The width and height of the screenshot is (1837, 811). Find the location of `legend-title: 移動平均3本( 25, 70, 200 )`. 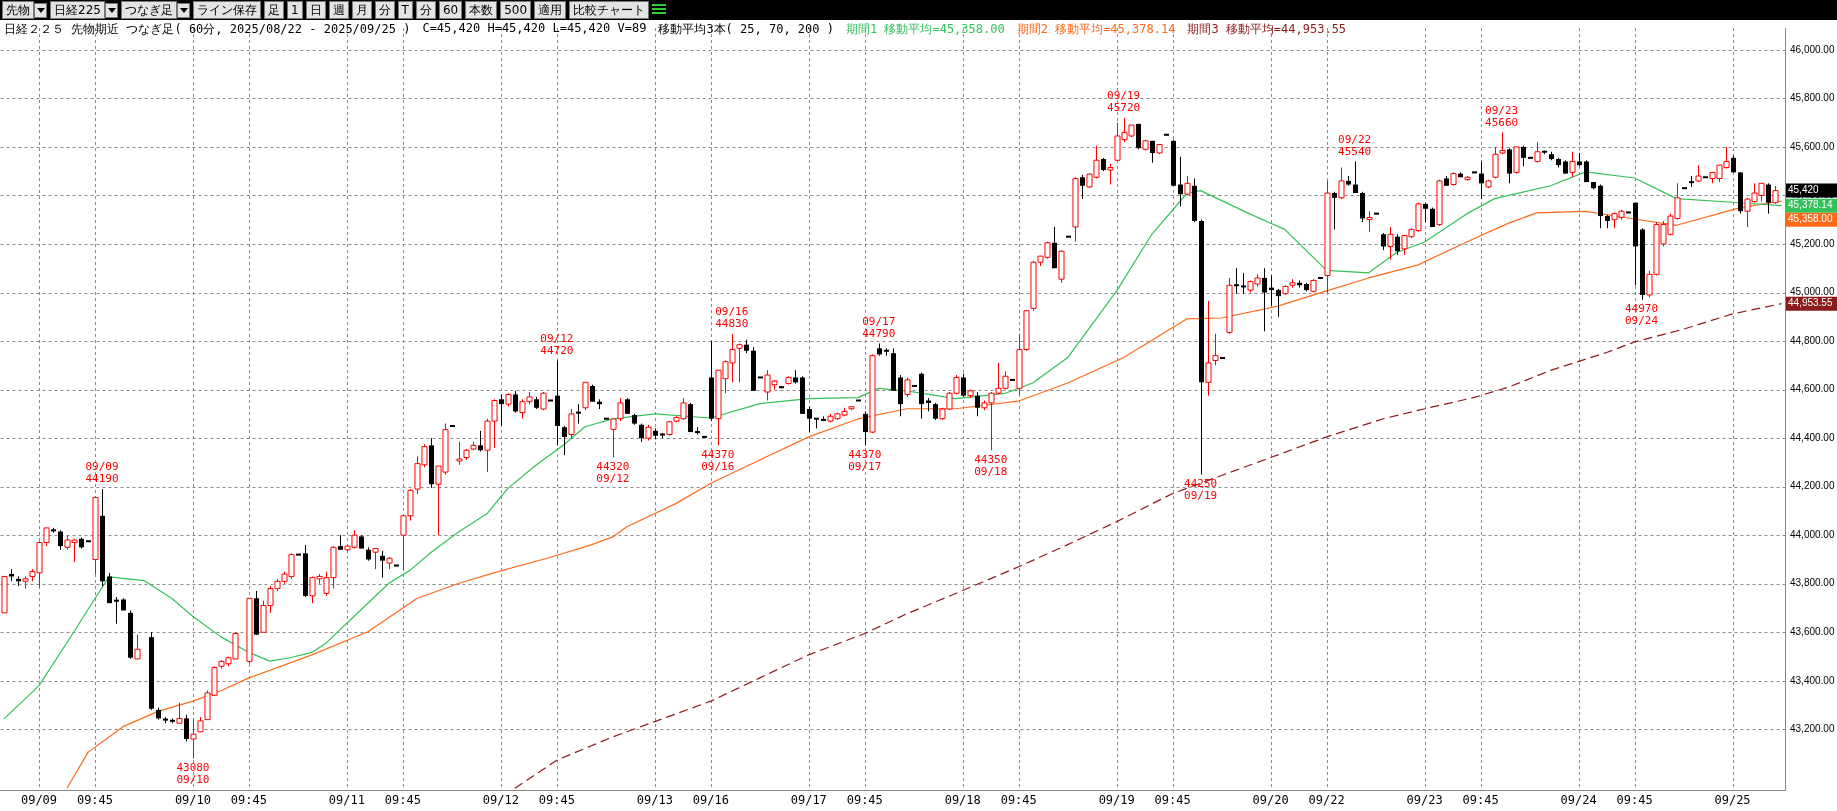

legend-title: 移動平均3本( 25, 70, 200 ) is located at coordinates (746, 29).